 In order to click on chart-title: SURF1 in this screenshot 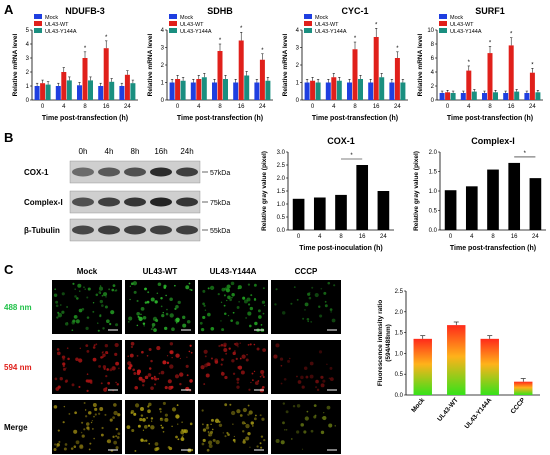, I will do `click(490, 11)`.